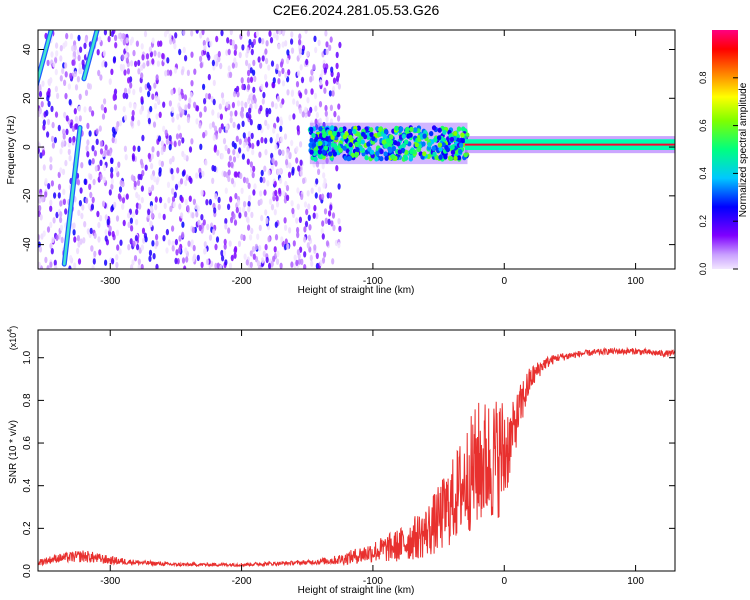 The image size is (750, 600). Describe the element at coordinates (743, 149) in the screenshot. I see `colorbar-label: Normalized spectral amplitude` at that location.